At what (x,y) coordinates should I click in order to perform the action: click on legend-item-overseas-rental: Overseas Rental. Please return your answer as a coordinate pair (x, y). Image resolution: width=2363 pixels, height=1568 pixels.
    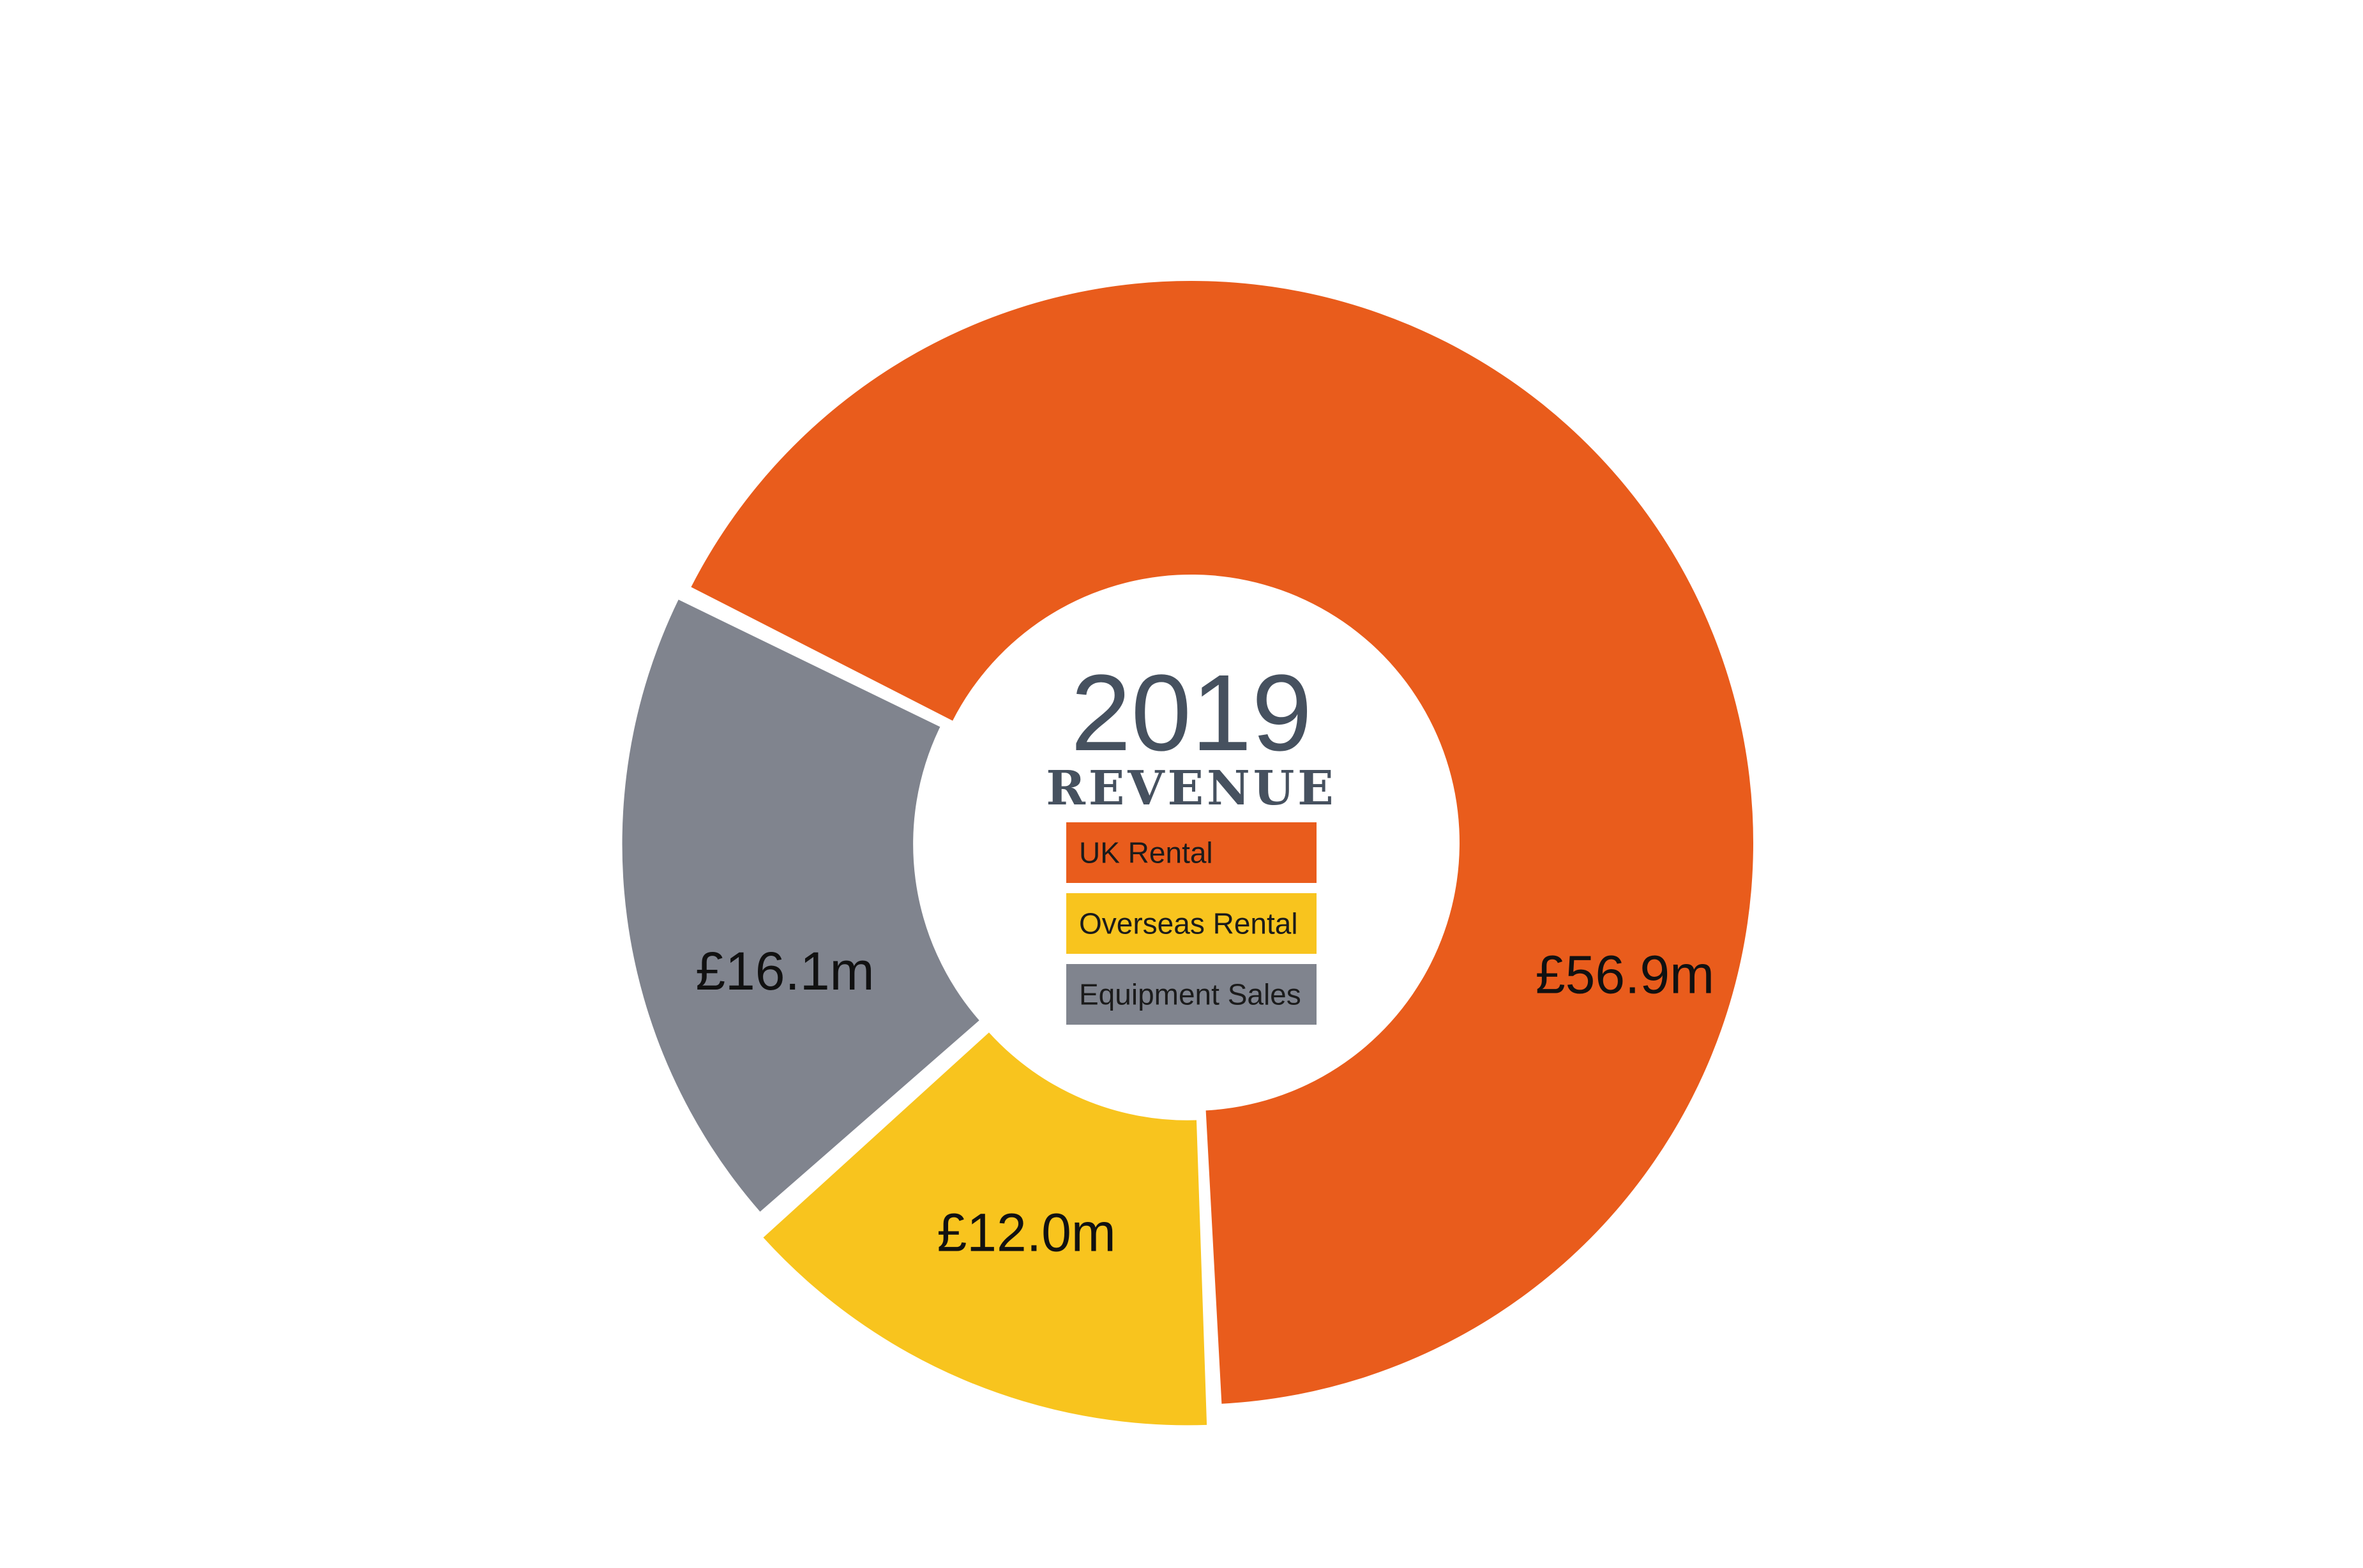
    Looking at the image, I should click on (1191, 923).